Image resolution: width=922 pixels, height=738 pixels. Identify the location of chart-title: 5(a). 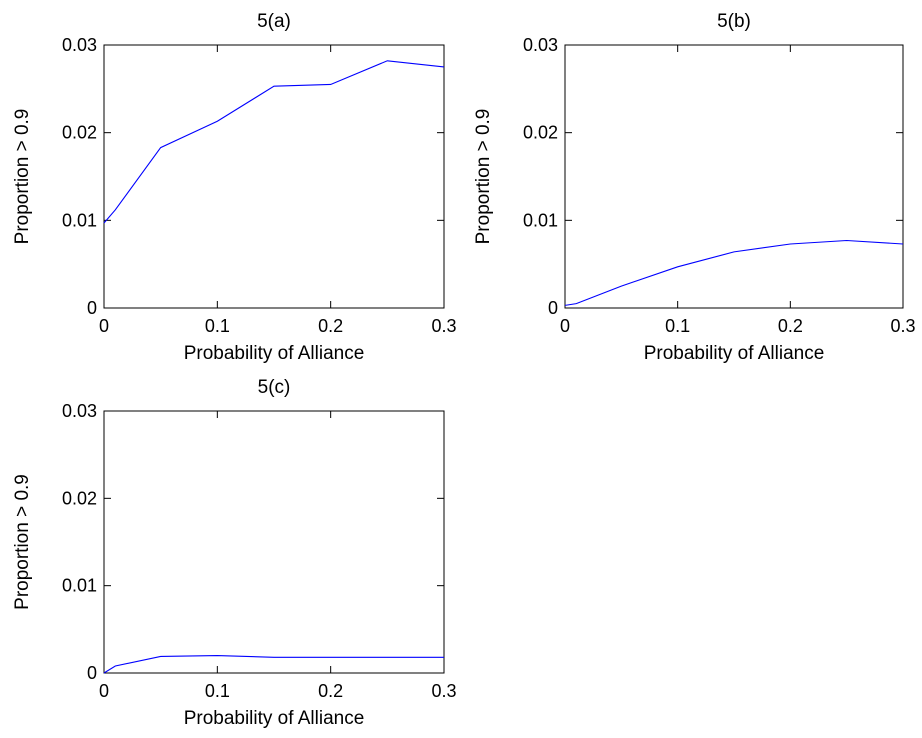
(274, 21).